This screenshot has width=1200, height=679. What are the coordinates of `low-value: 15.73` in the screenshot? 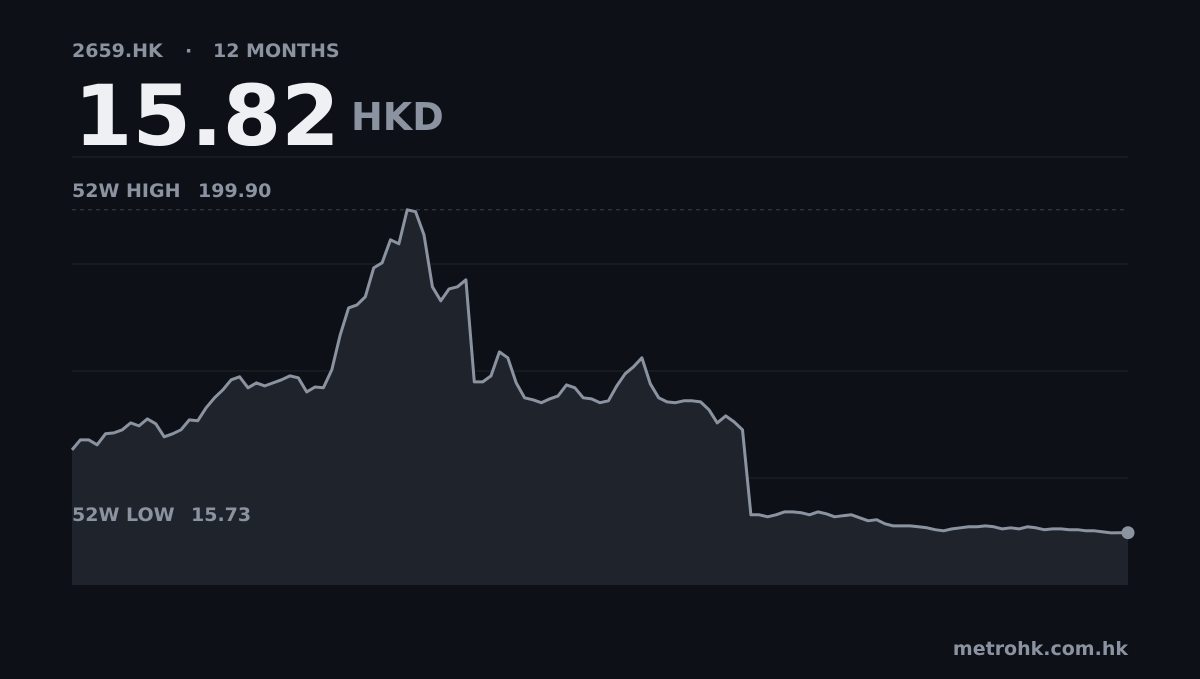 It's located at (221, 515).